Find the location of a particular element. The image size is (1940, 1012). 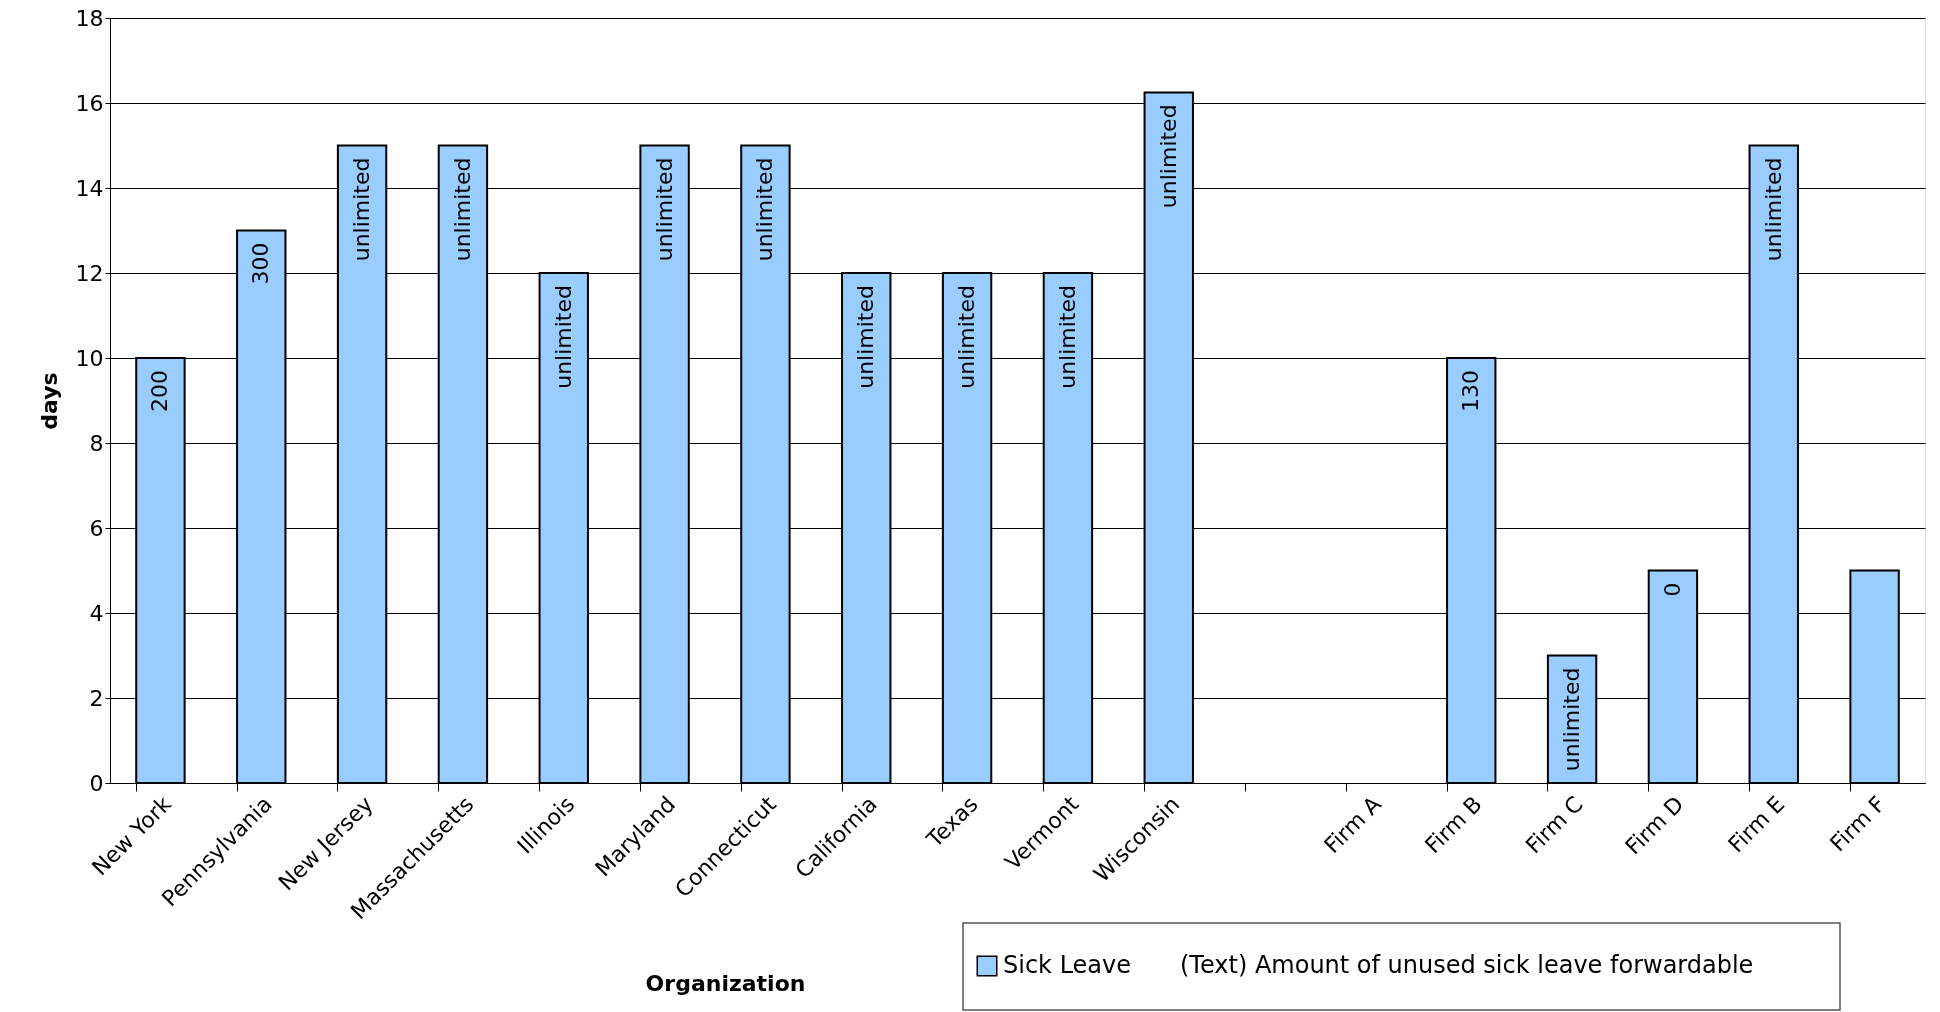

x-axis-title: Organization is located at coordinates (725, 983).